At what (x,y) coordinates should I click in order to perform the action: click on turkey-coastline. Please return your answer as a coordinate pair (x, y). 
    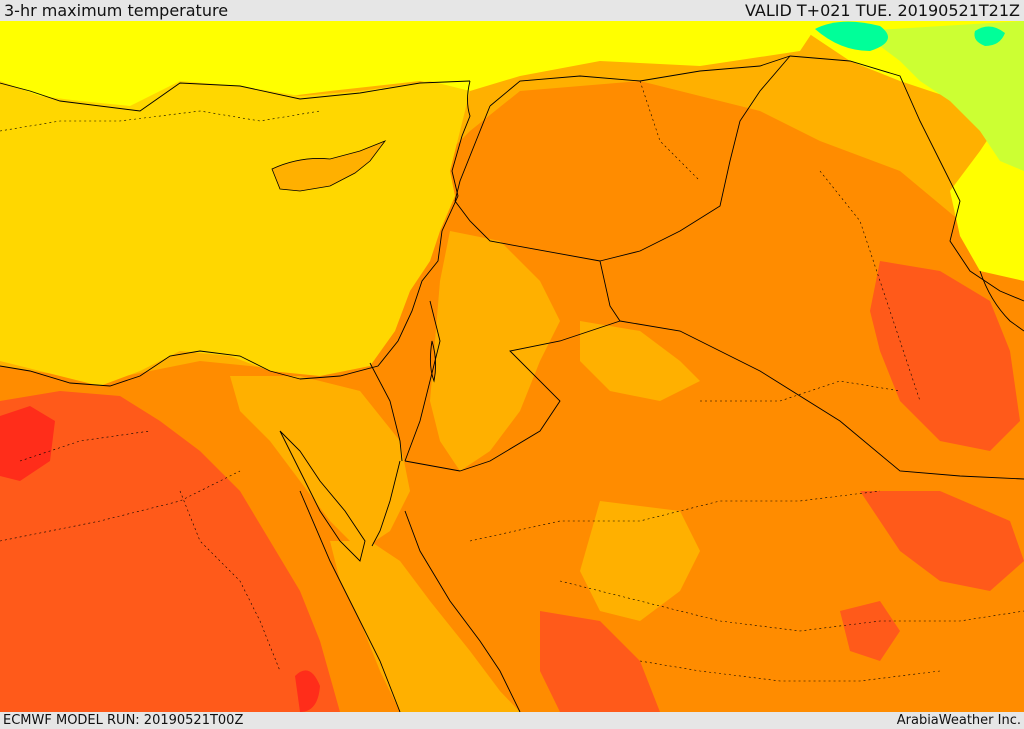
    Looking at the image, I should click on (235, 96).